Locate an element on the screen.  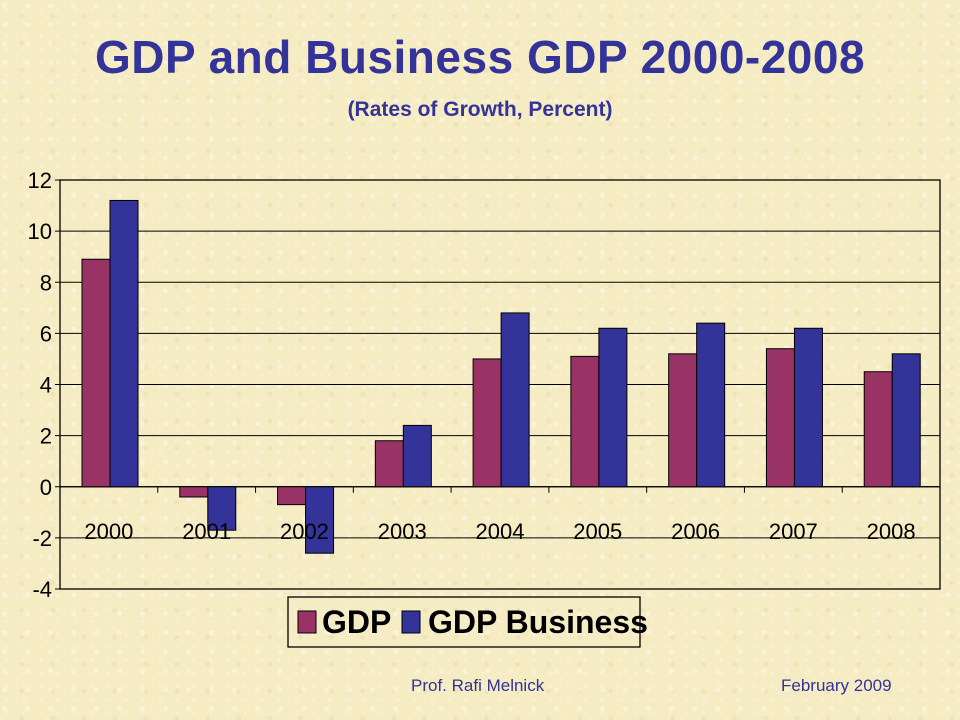
legend-swatch-gdp-business is located at coordinates (411, 622).